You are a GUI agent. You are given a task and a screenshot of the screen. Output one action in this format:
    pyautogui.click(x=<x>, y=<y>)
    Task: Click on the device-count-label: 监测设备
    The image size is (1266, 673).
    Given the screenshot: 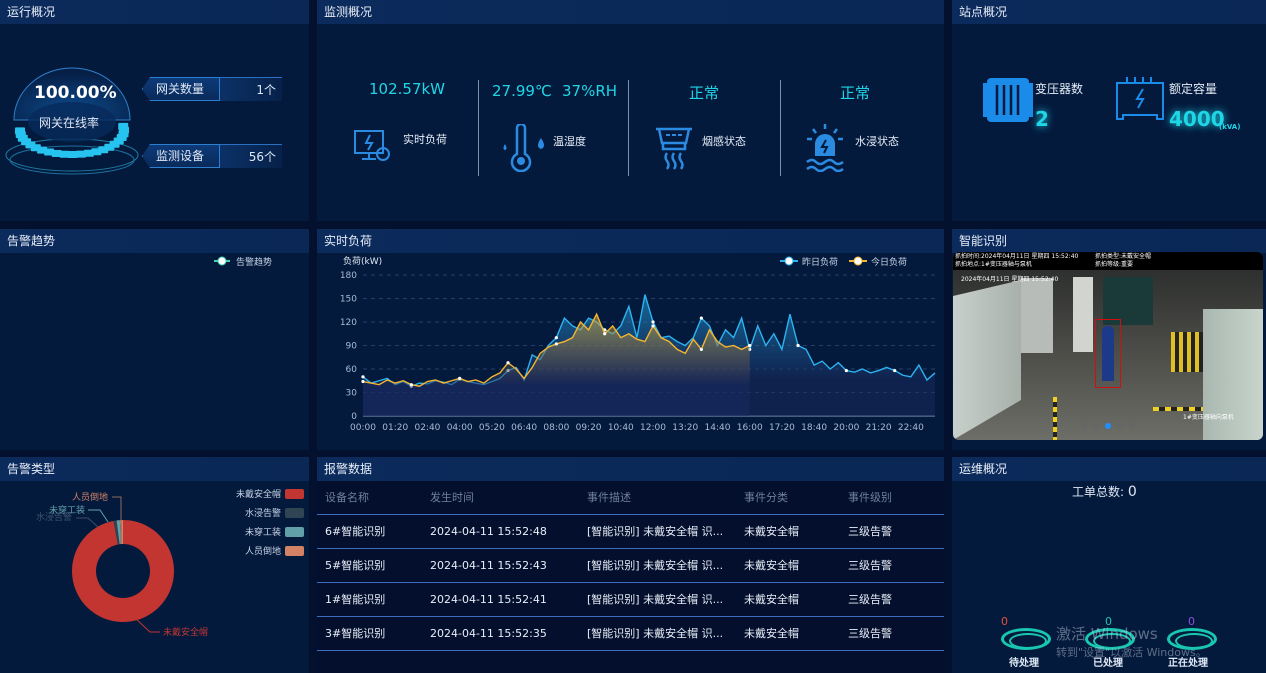 What is the action you would take?
    pyautogui.click(x=181, y=156)
    